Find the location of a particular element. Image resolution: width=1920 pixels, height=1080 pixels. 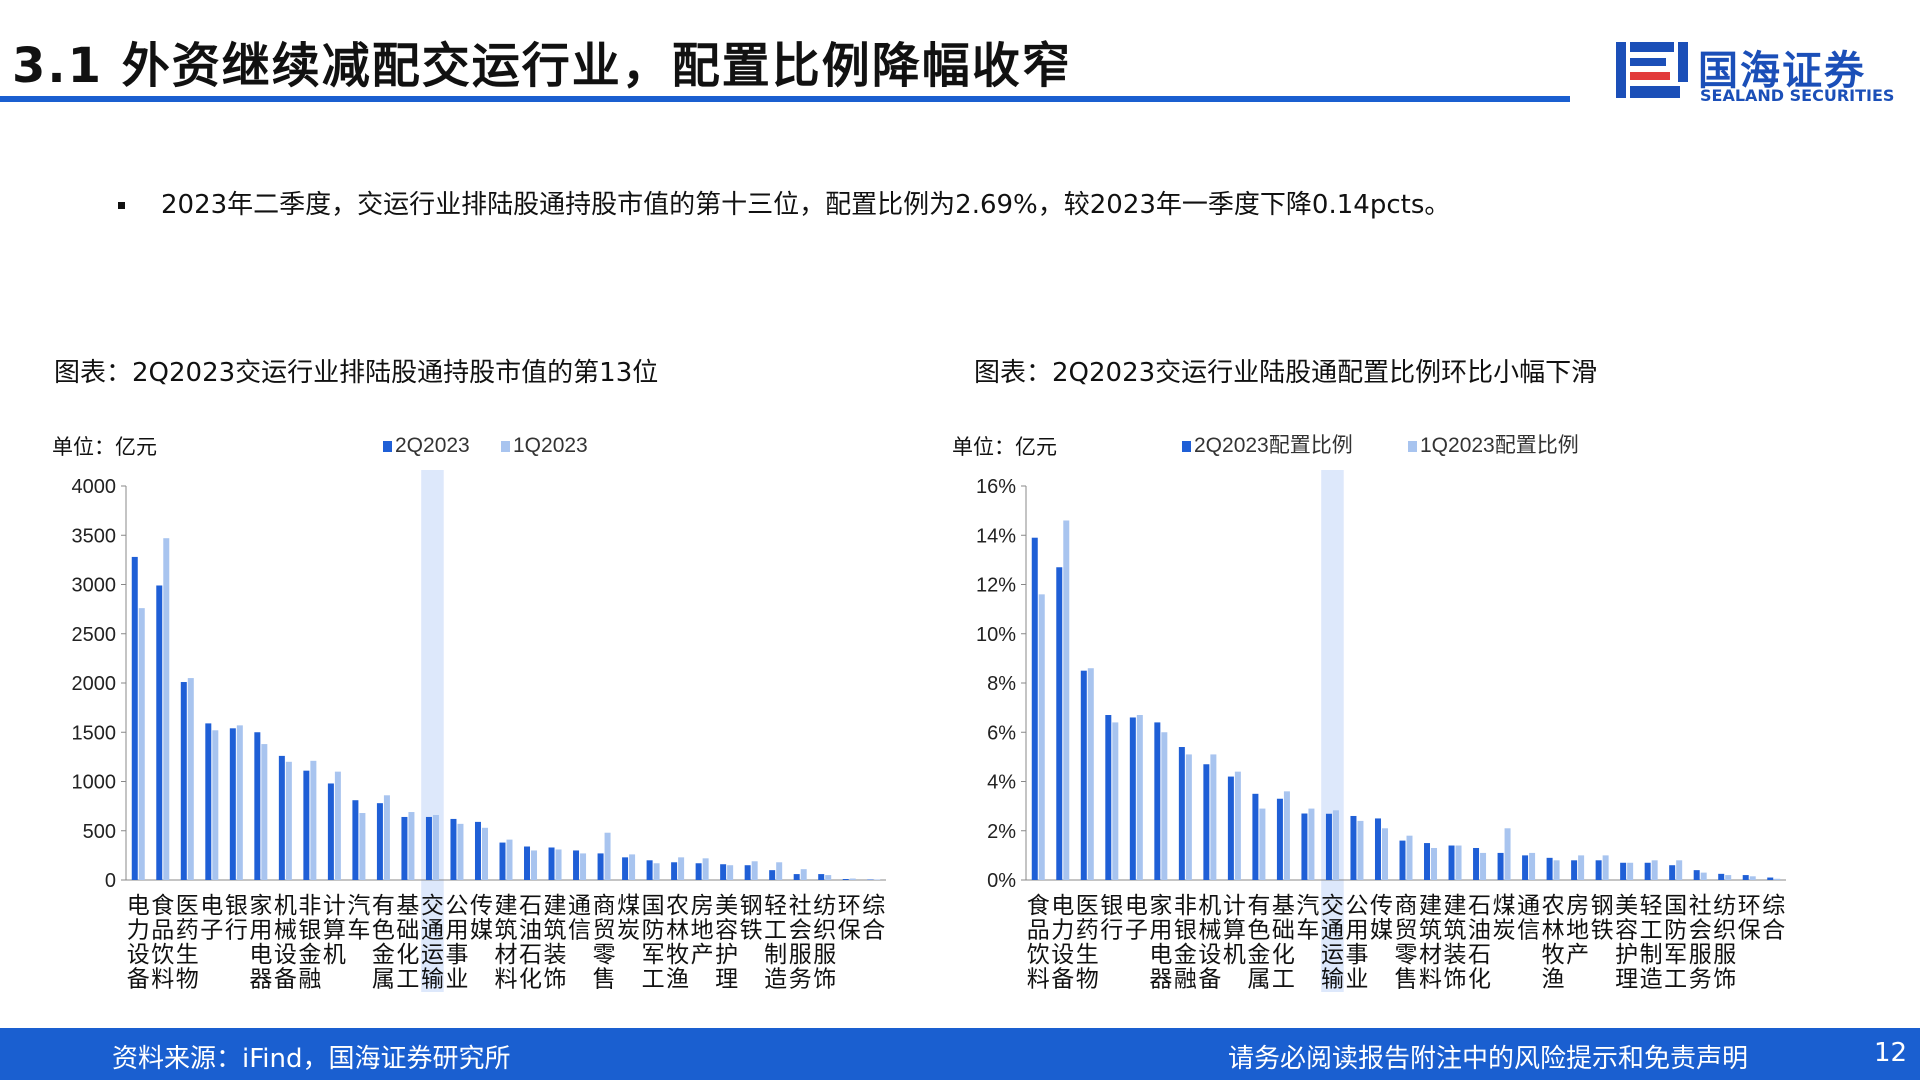

x-category-label: 国防军工 is located at coordinates (1675, 942).